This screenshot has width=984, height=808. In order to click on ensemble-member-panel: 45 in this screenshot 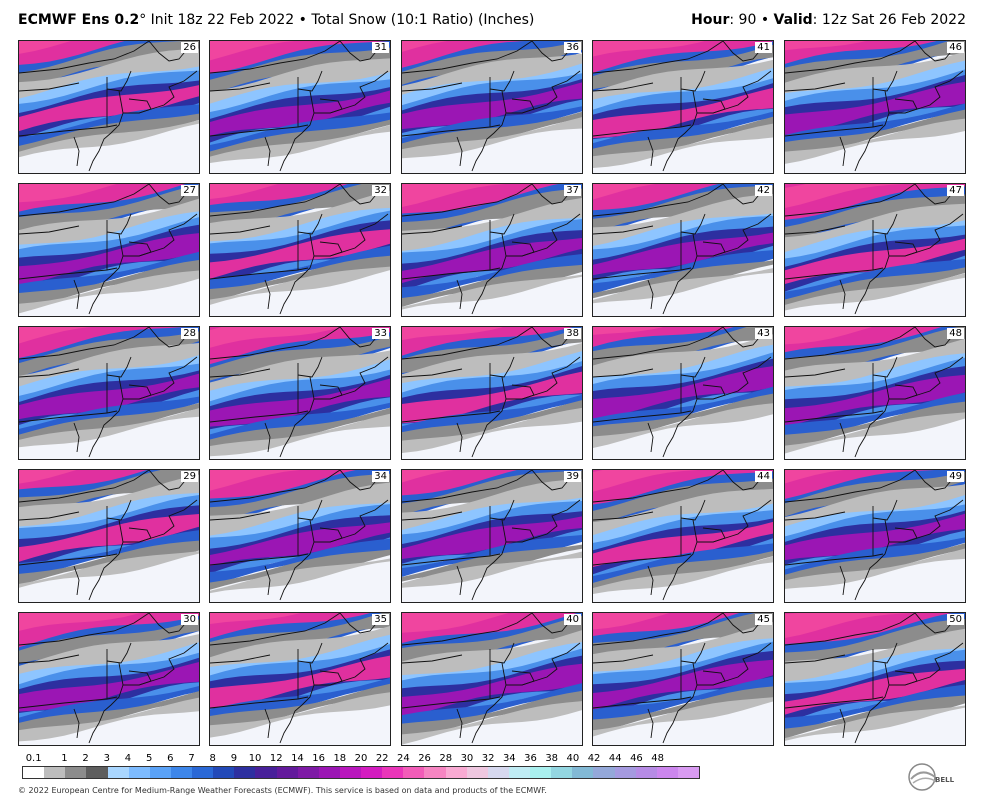, I will do `click(683, 679)`.